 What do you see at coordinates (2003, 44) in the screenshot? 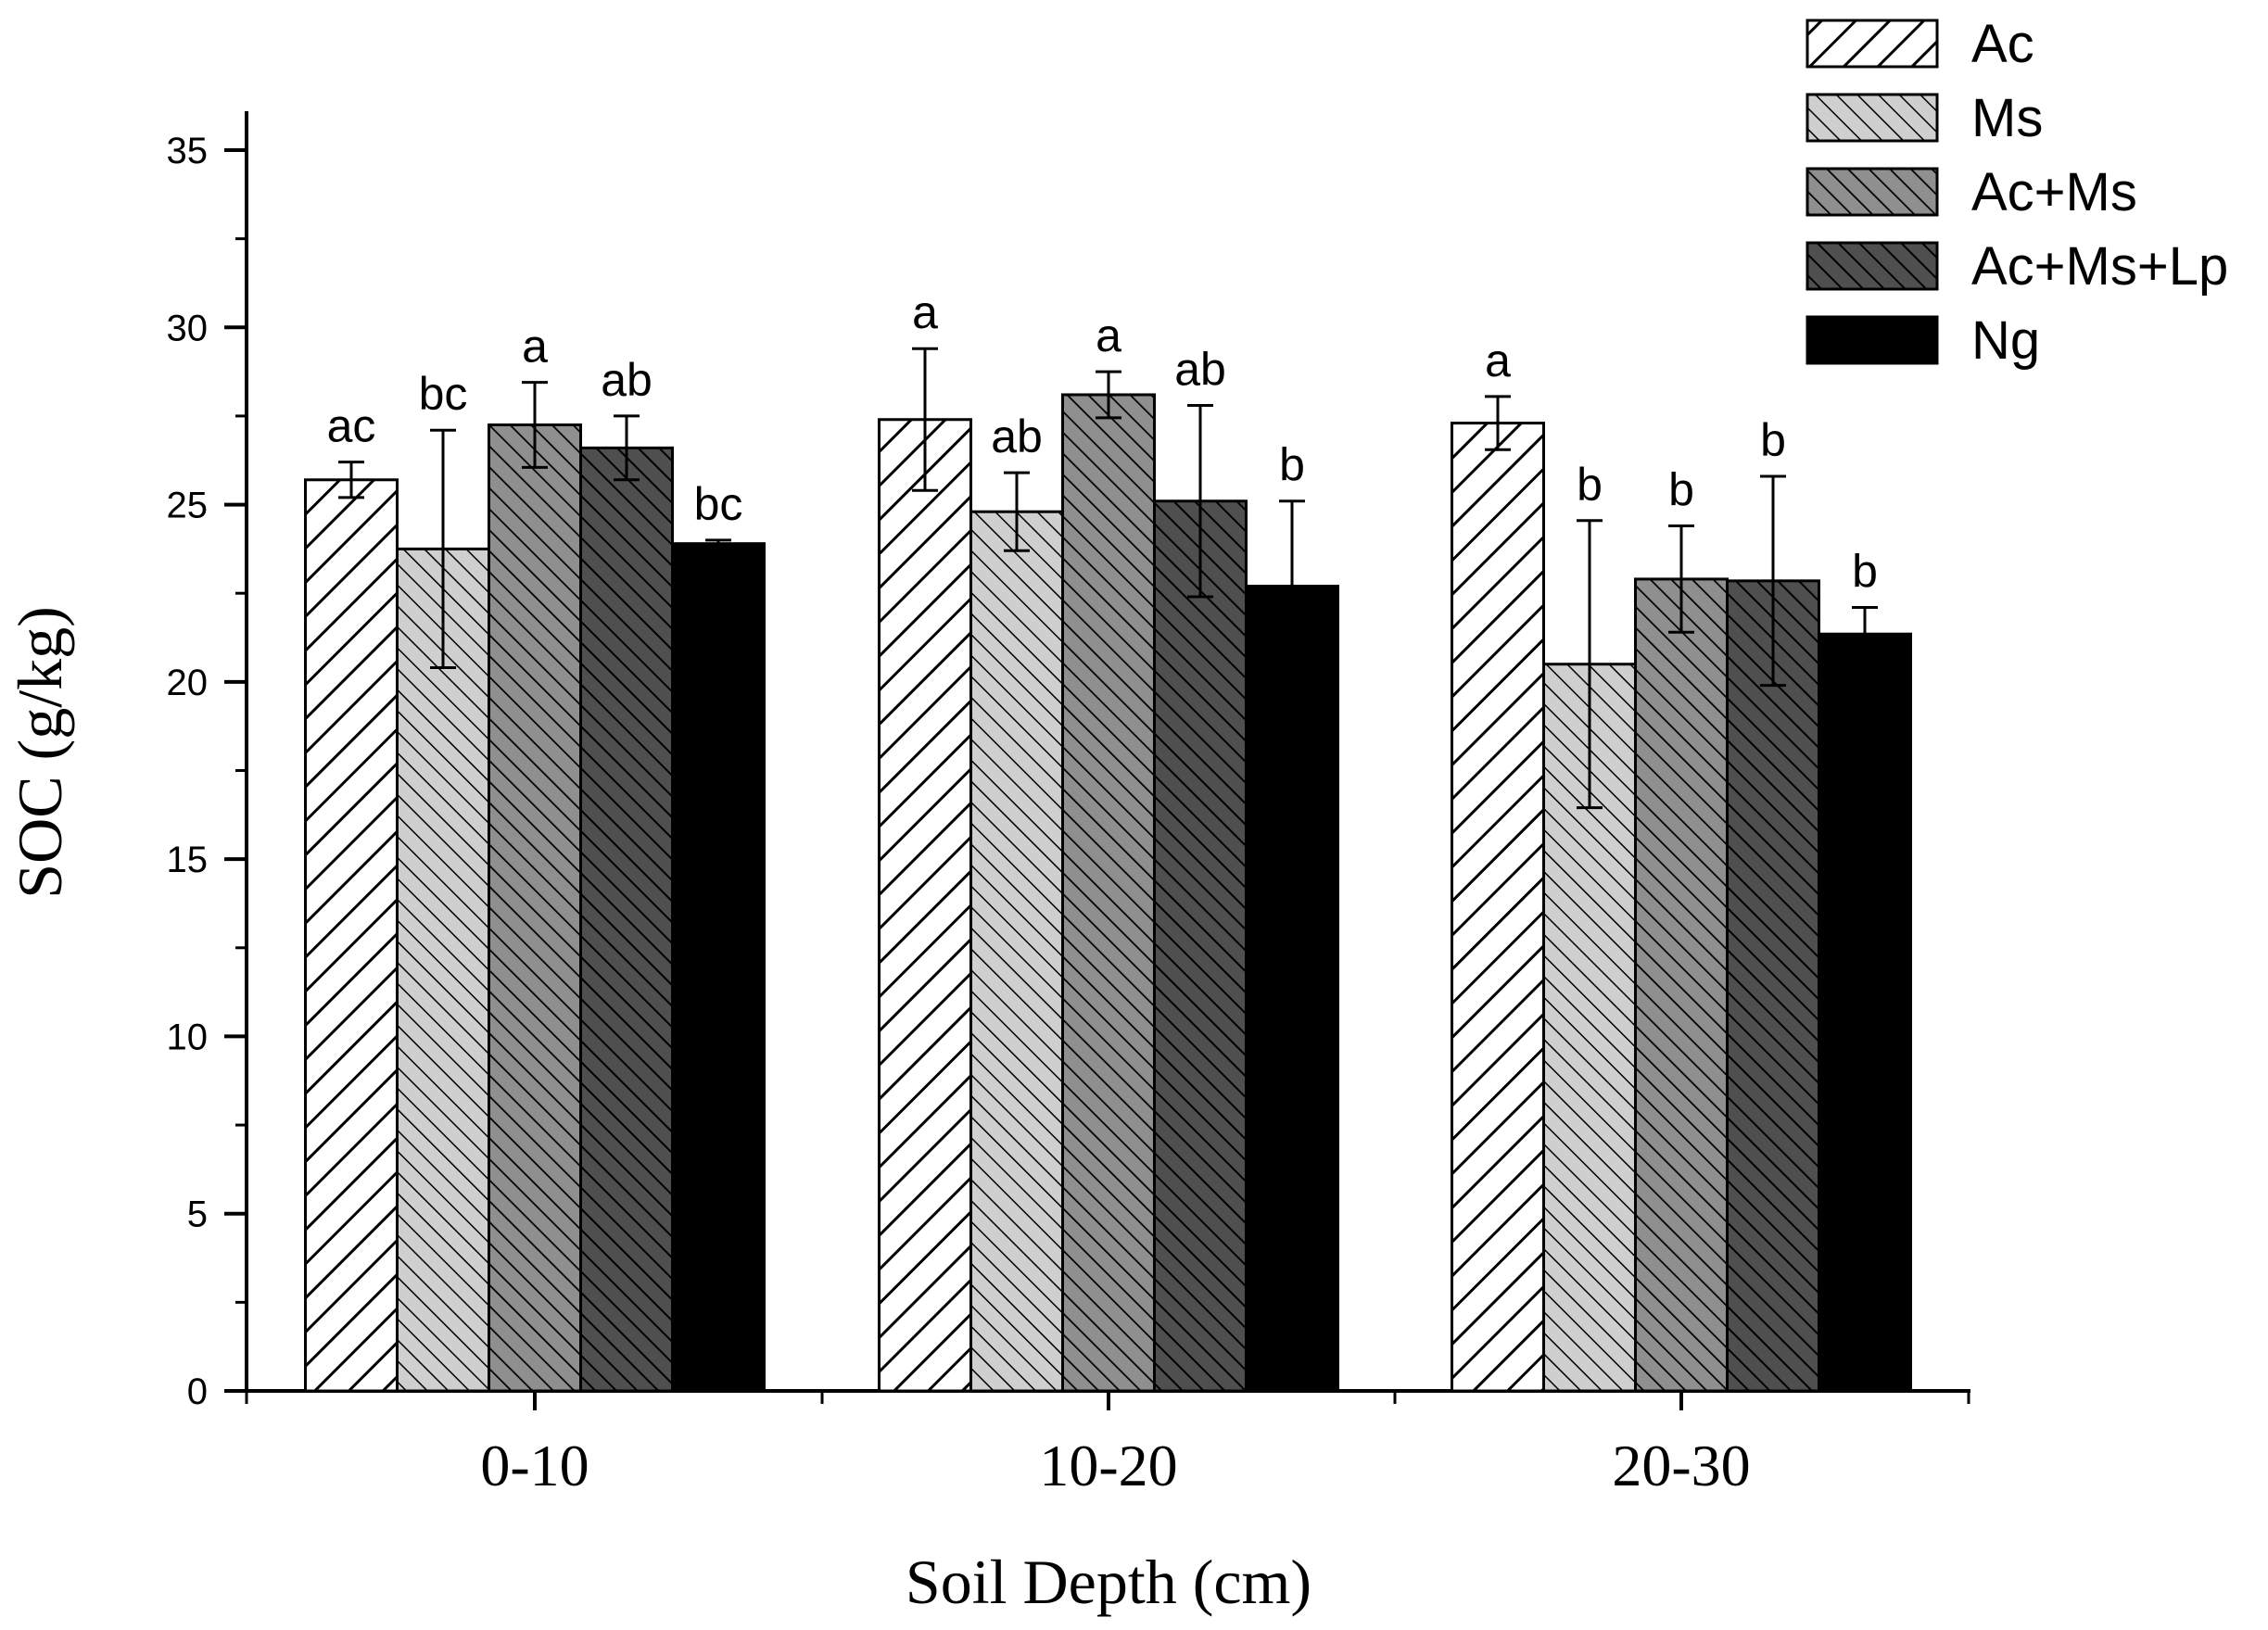
I see `legend-label: Ac` at bounding box center [2003, 44].